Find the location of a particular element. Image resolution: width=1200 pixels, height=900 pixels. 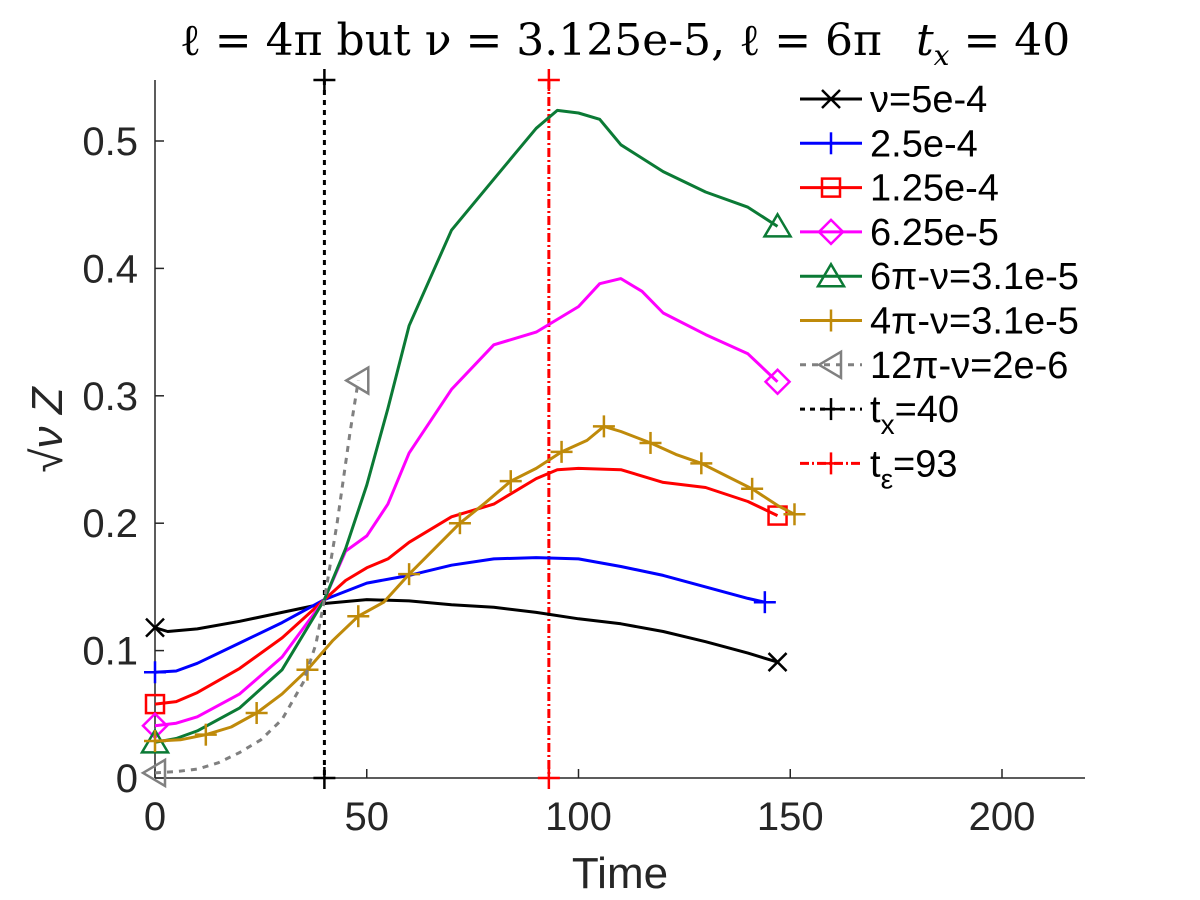

legend-entry-4: 6.25e-5 is located at coordinates (899, 233).